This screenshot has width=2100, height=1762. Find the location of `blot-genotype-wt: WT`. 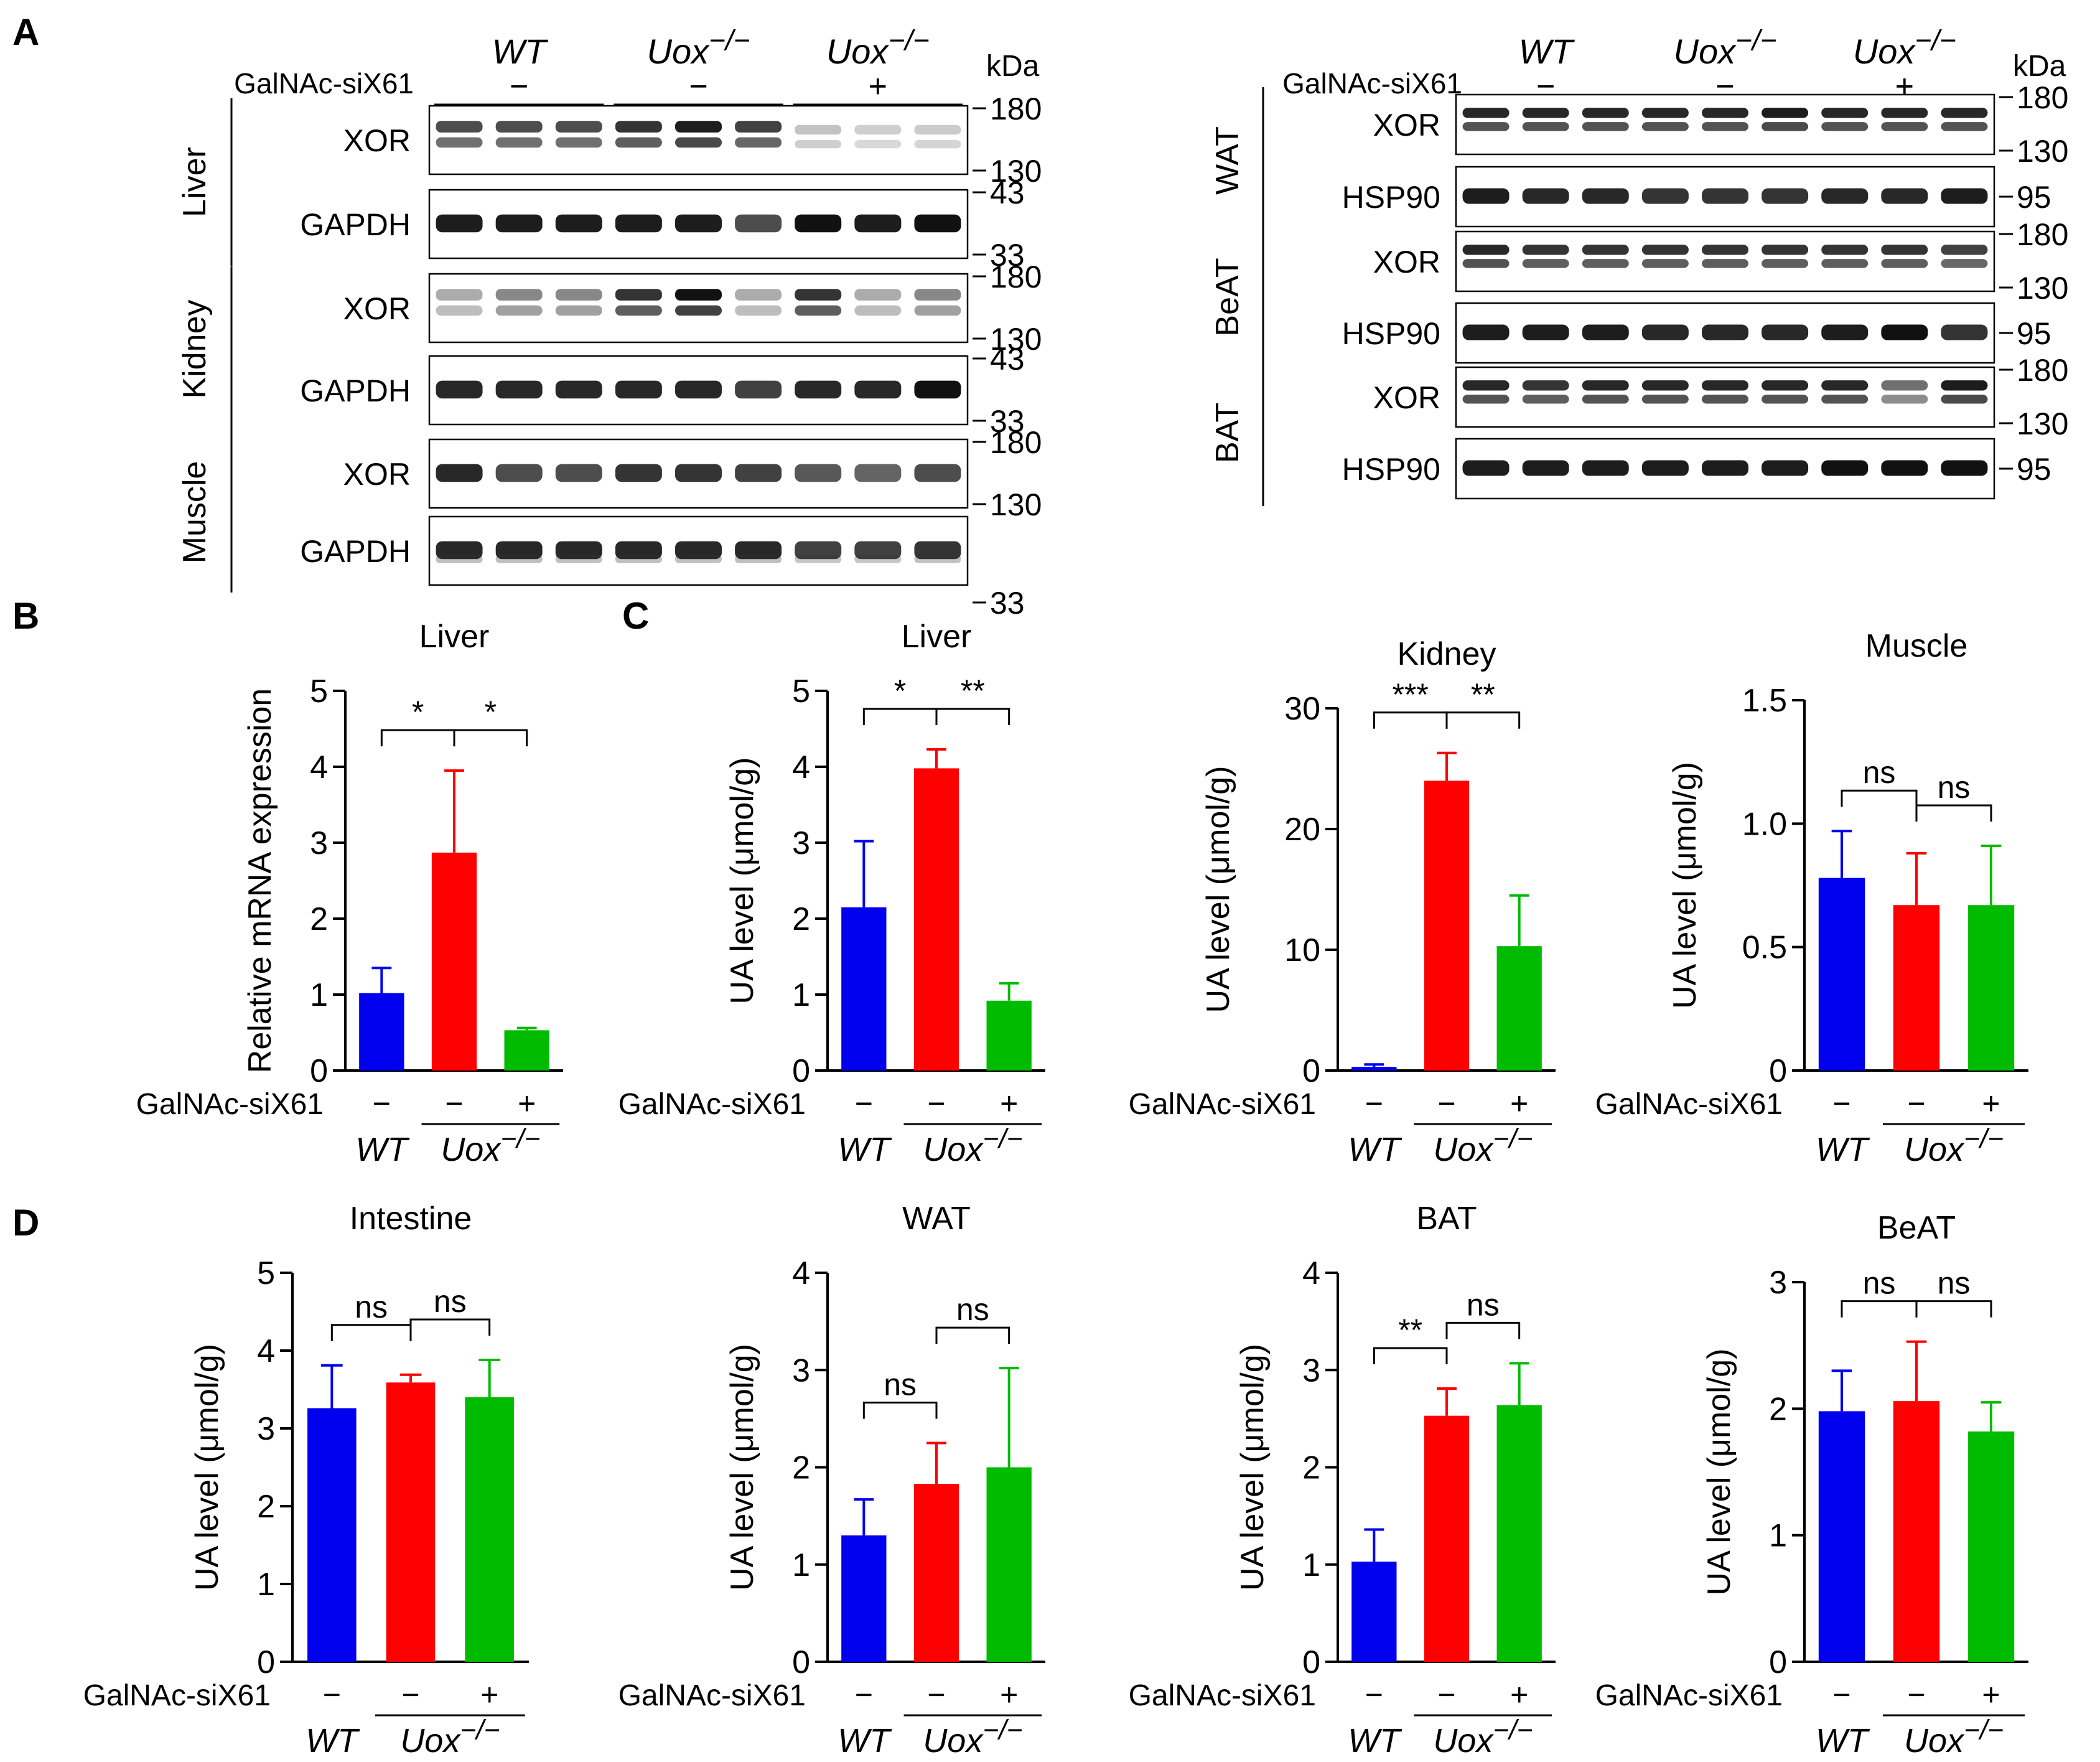

blot-genotype-wt: WT is located at coordinates (1547, 51).